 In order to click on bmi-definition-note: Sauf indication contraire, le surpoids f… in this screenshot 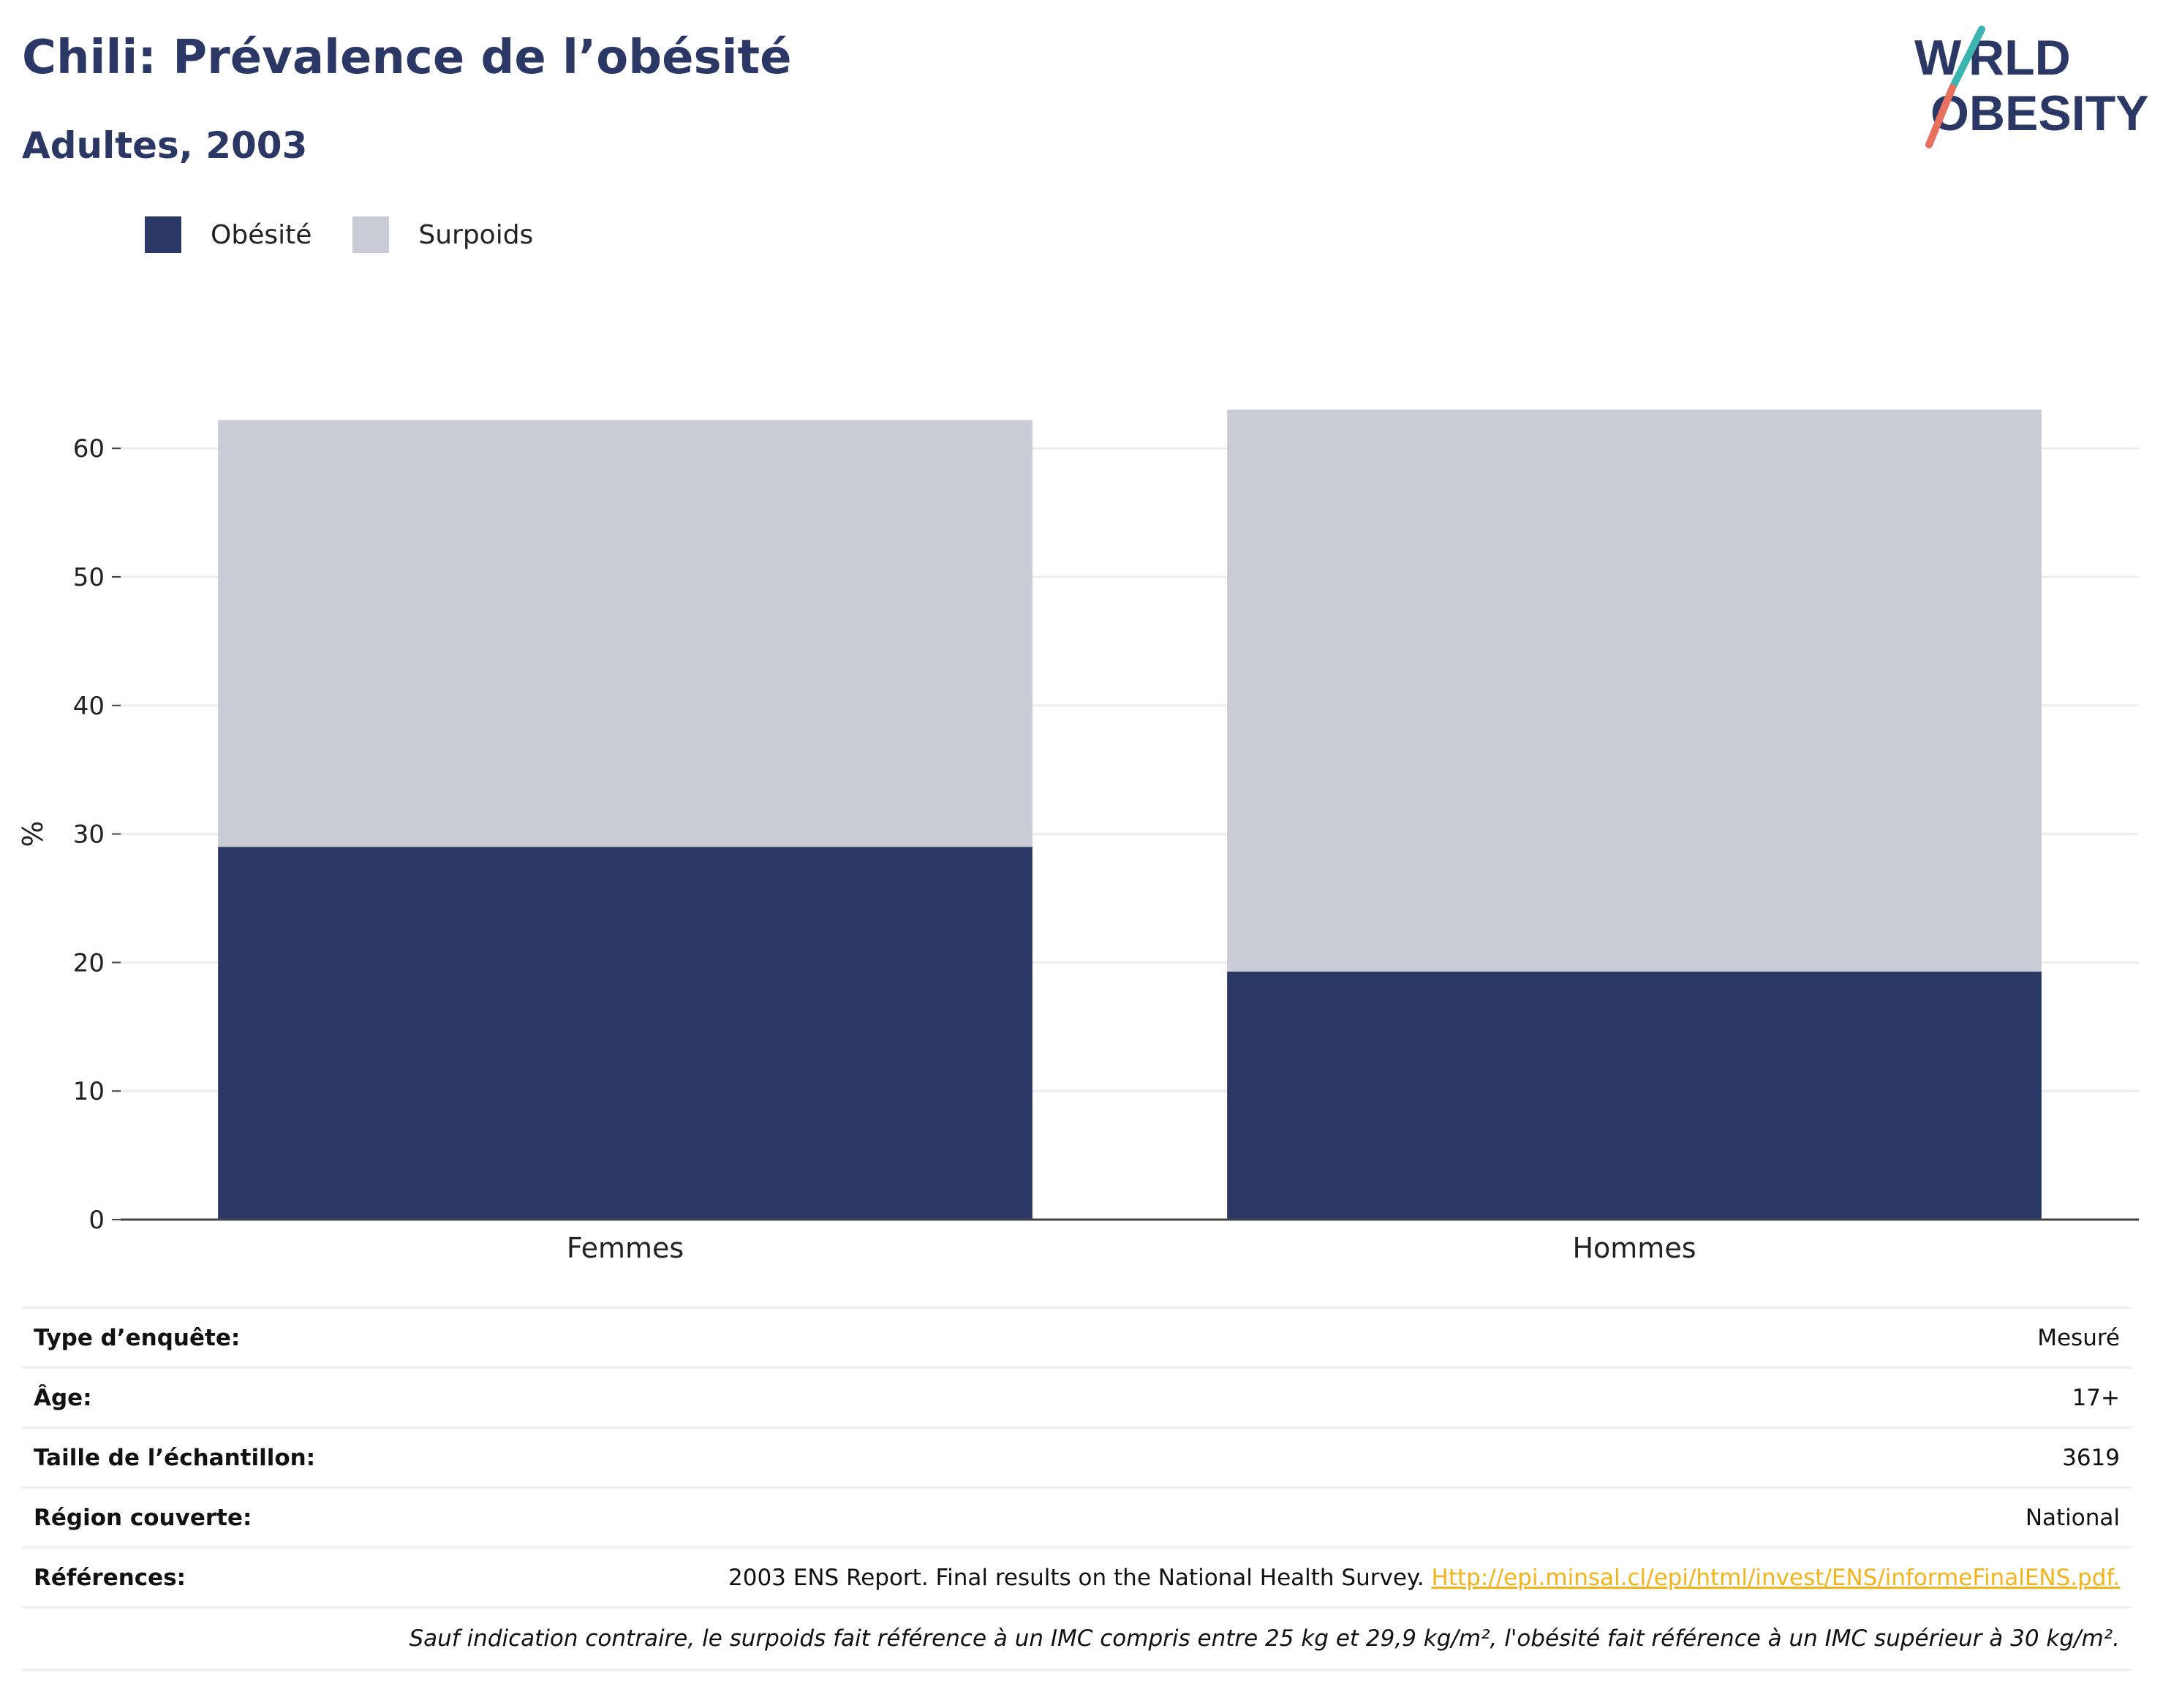, I will do `click(1077, 1640)`.